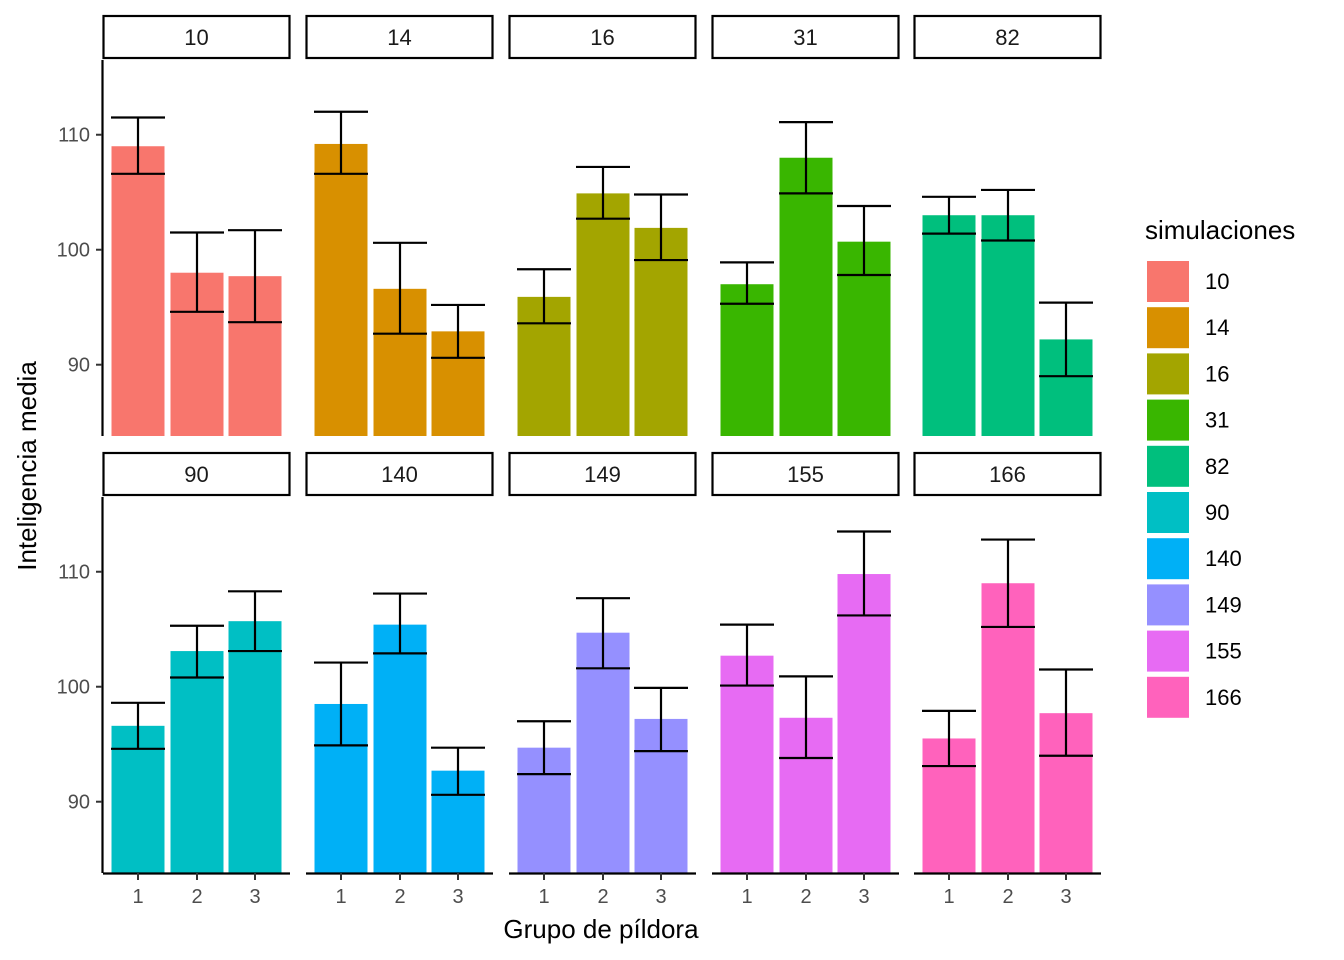 The image size is (1344, 960). I want to click on y-axis-title: Inteligencia media, so click(27, 466).